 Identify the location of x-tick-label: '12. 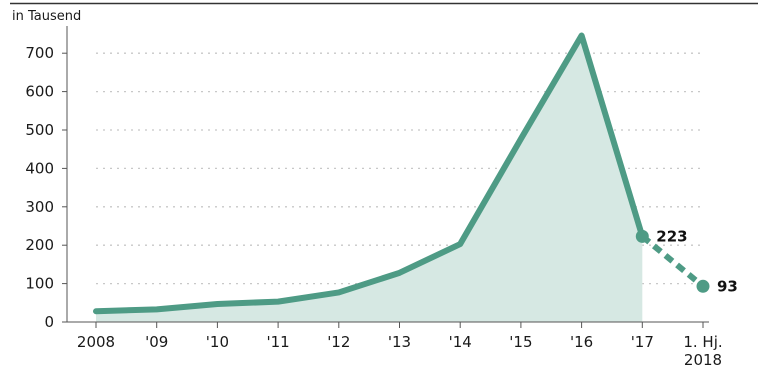
(338, 342).